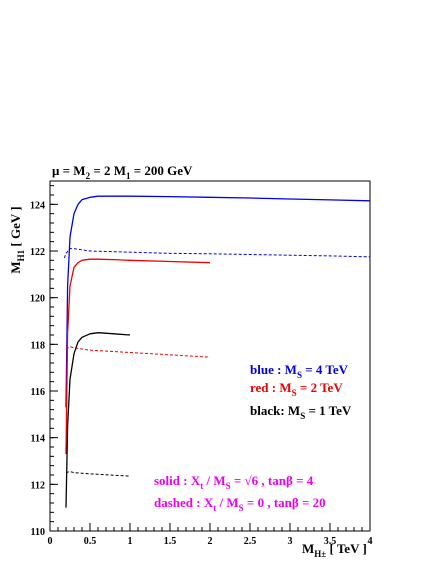 The height and width of the screenshot is (571, 442). What do you see at coordinates (38, 392) in the screenshot?
I see `y-tick-label: 116` at bounding box center [38, 392].